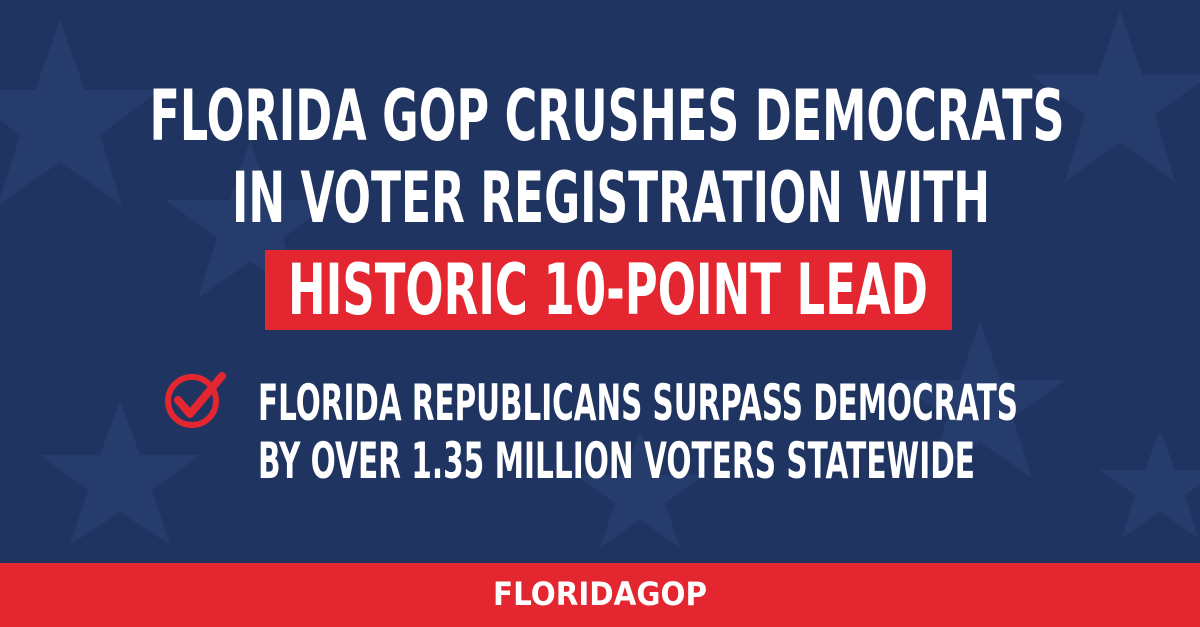 This screenshot has height=627, width=1200. Describe the element at coordinates (607, 116) in the screenshot. I see `headline-line: FLORIDA GOP CRUSHES DEMOCRATS` at that location.